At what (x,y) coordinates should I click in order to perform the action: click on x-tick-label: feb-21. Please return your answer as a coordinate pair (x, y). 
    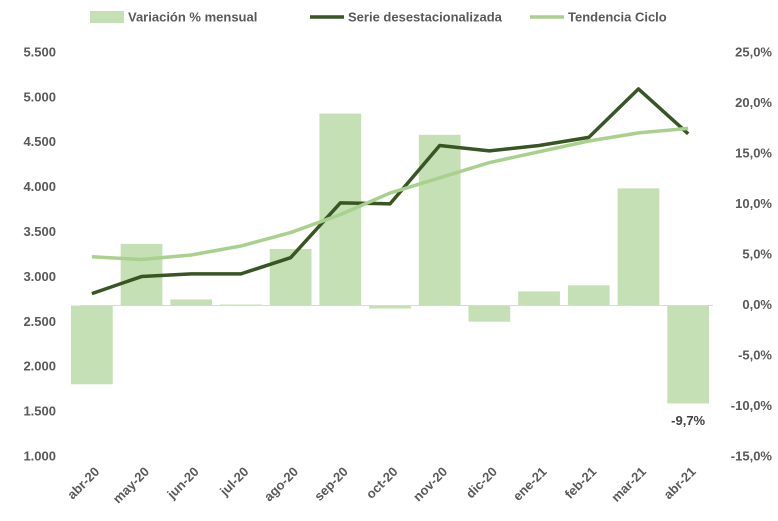
    Looking at the image, I should click on (581, 483).